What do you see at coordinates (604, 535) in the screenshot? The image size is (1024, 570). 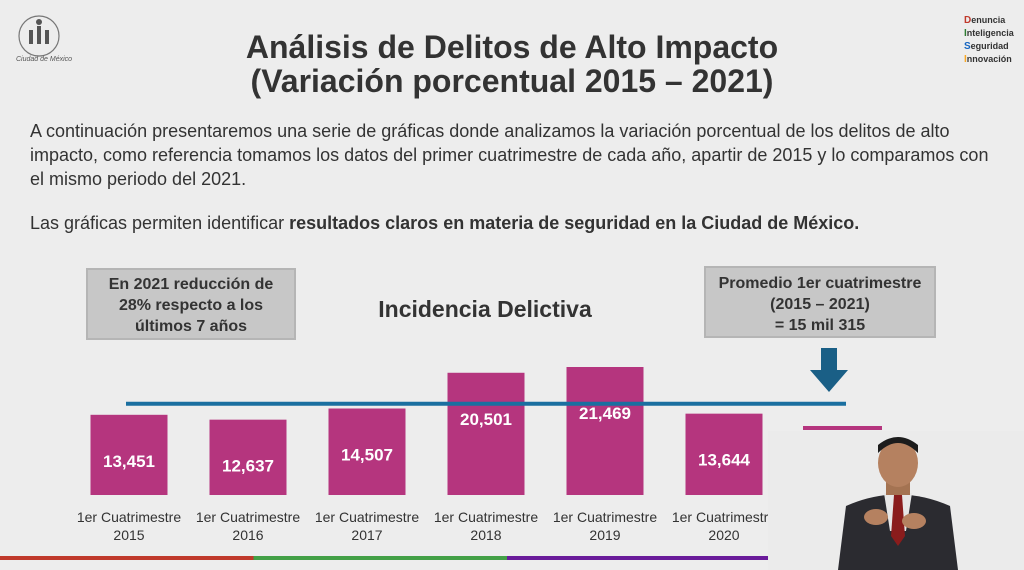 I see `x-tick-label: 2019` at bounding box center [604, 535].